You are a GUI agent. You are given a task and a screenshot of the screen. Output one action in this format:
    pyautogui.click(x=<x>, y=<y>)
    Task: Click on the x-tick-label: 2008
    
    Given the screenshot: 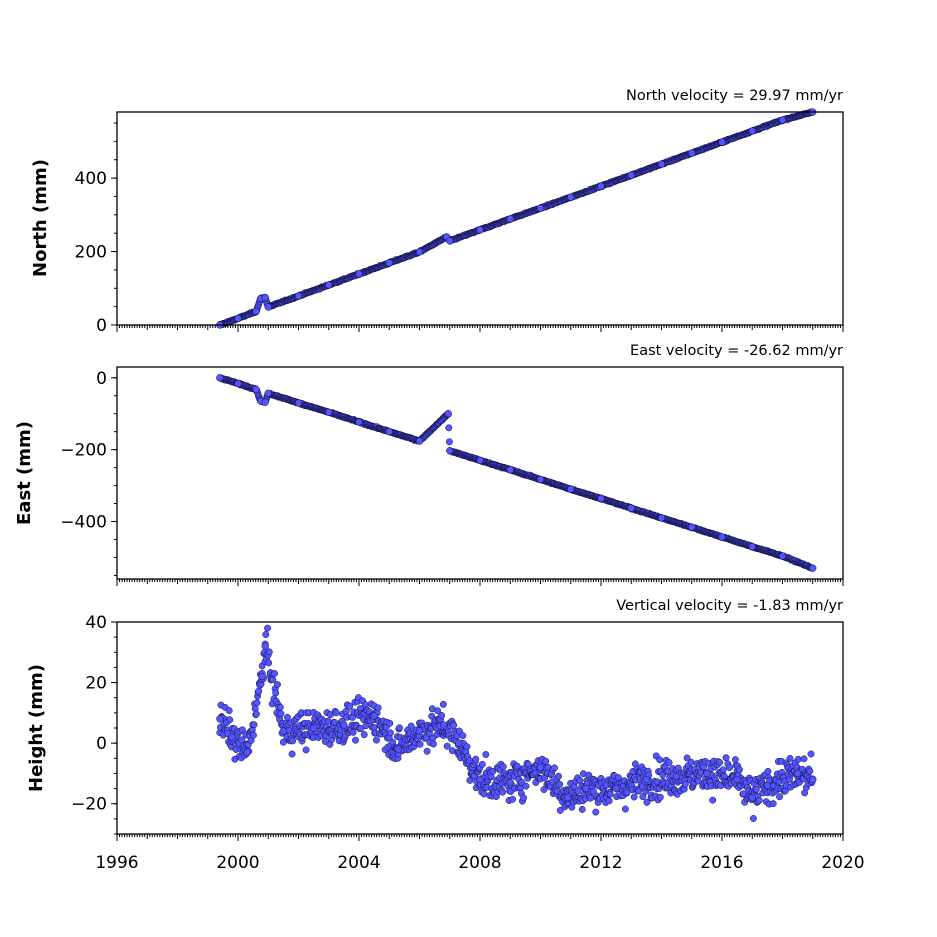 What is the action you would take?
    pyautogui.click(x=479, y=863)
    